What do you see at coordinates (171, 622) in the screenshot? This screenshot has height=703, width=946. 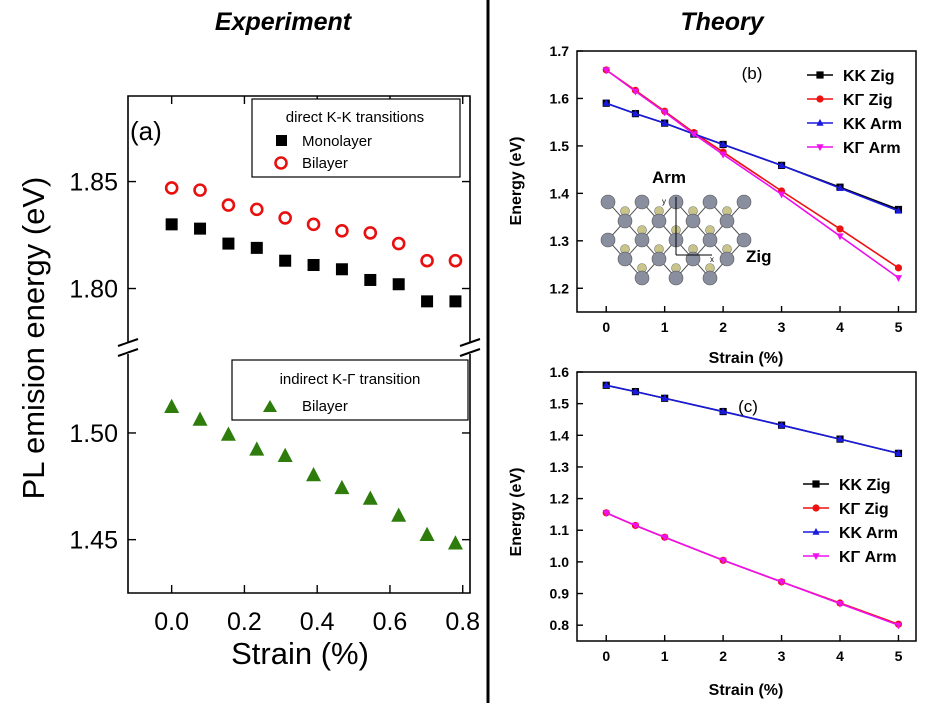 I see `panel-a-xtick-label: 0.0` at bounding box center [171, 622].